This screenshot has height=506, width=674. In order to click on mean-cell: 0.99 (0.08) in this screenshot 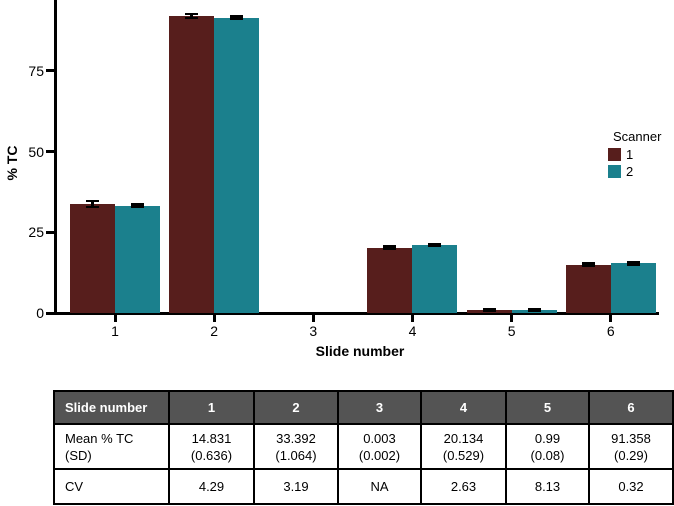, I will do `click(547, 446)`.